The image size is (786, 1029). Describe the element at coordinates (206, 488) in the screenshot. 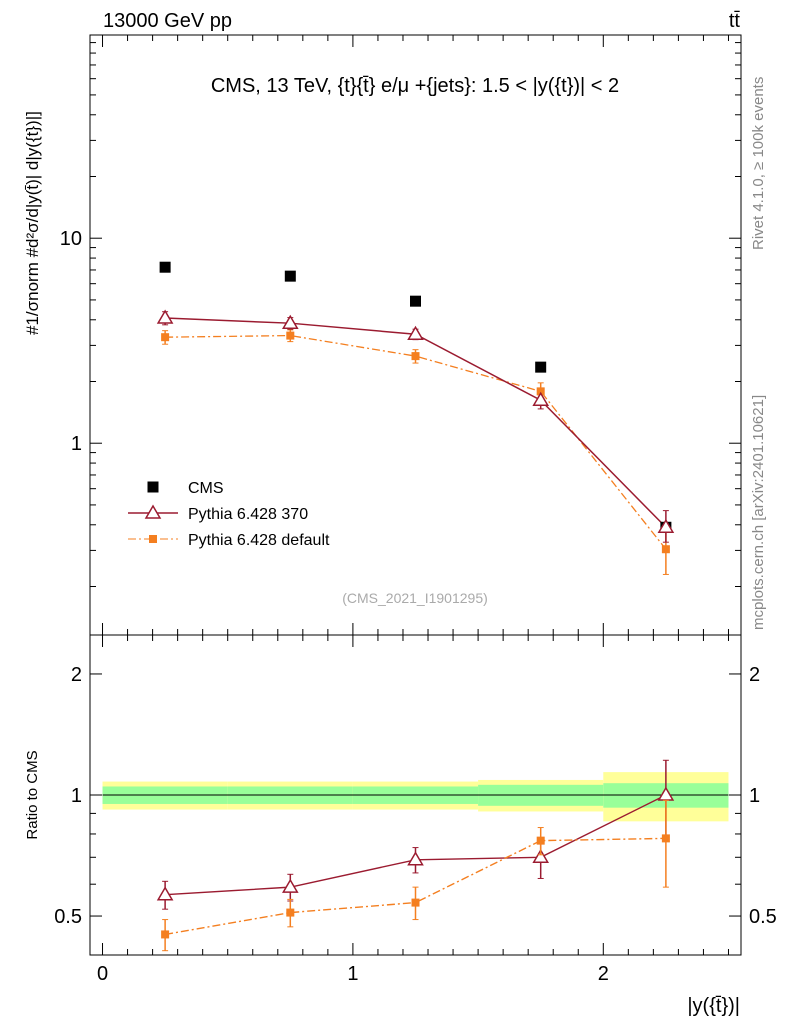

I see `legend-label: CMS` at that location.